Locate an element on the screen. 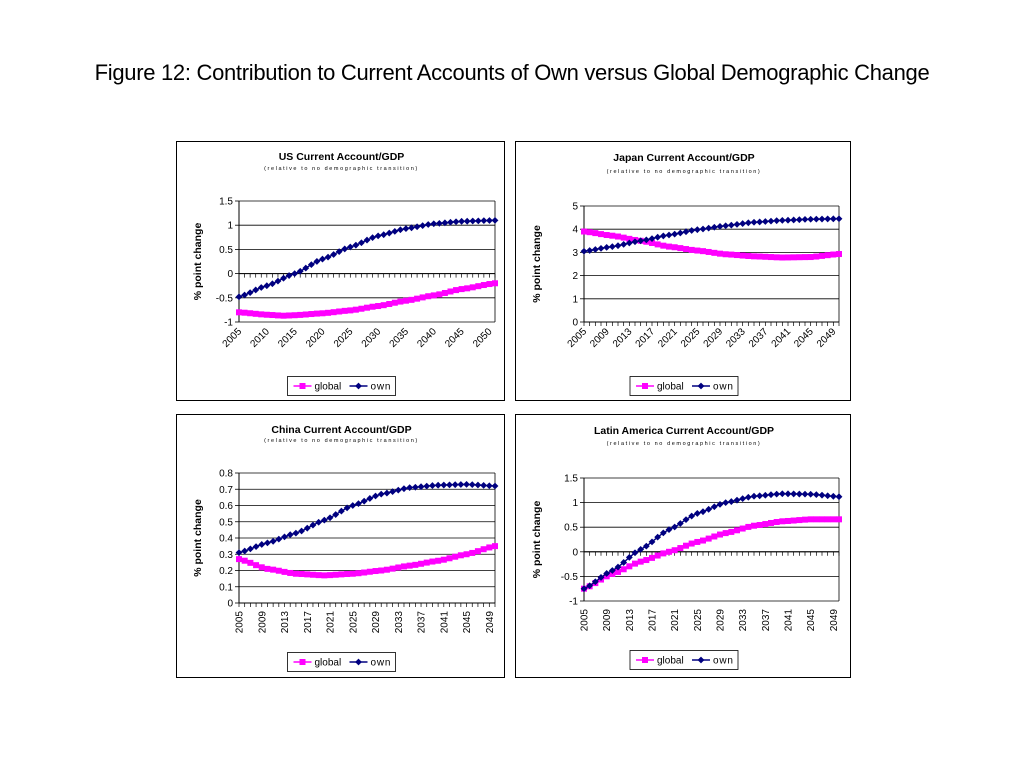 Image resolution: width=1024 pixels, height=768 pixels. series-line-global is located at coordinates (711, 554).